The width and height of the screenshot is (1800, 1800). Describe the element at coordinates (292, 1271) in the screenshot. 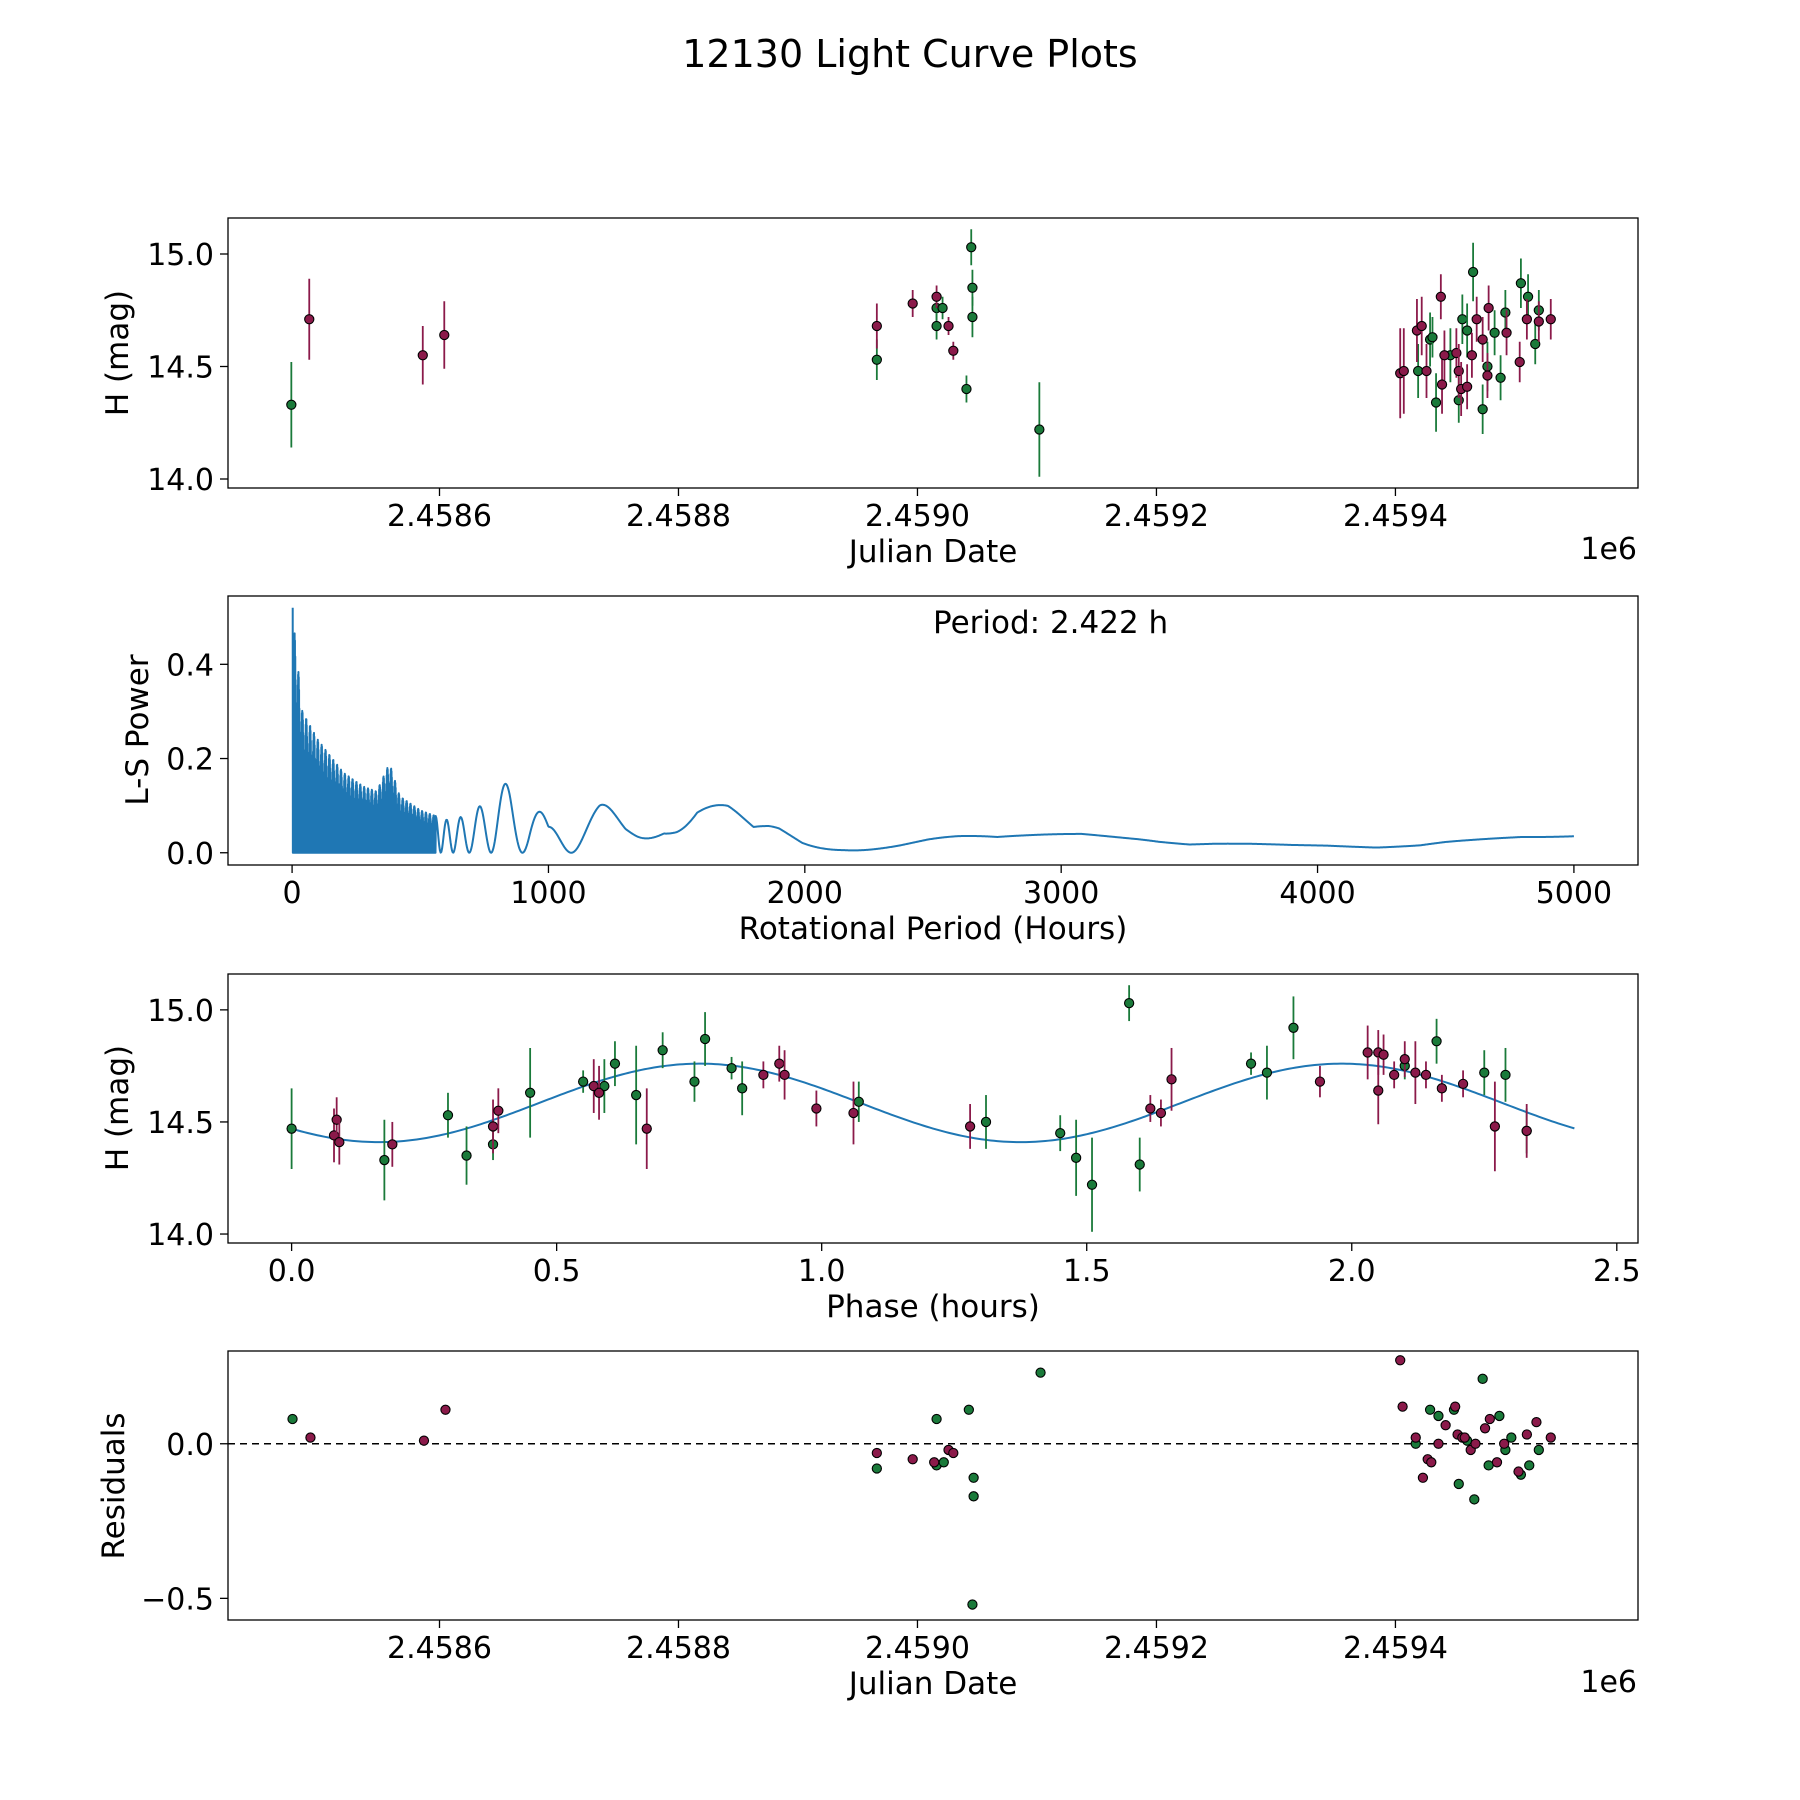

I see `x-tick-label: 0.0` at that location.